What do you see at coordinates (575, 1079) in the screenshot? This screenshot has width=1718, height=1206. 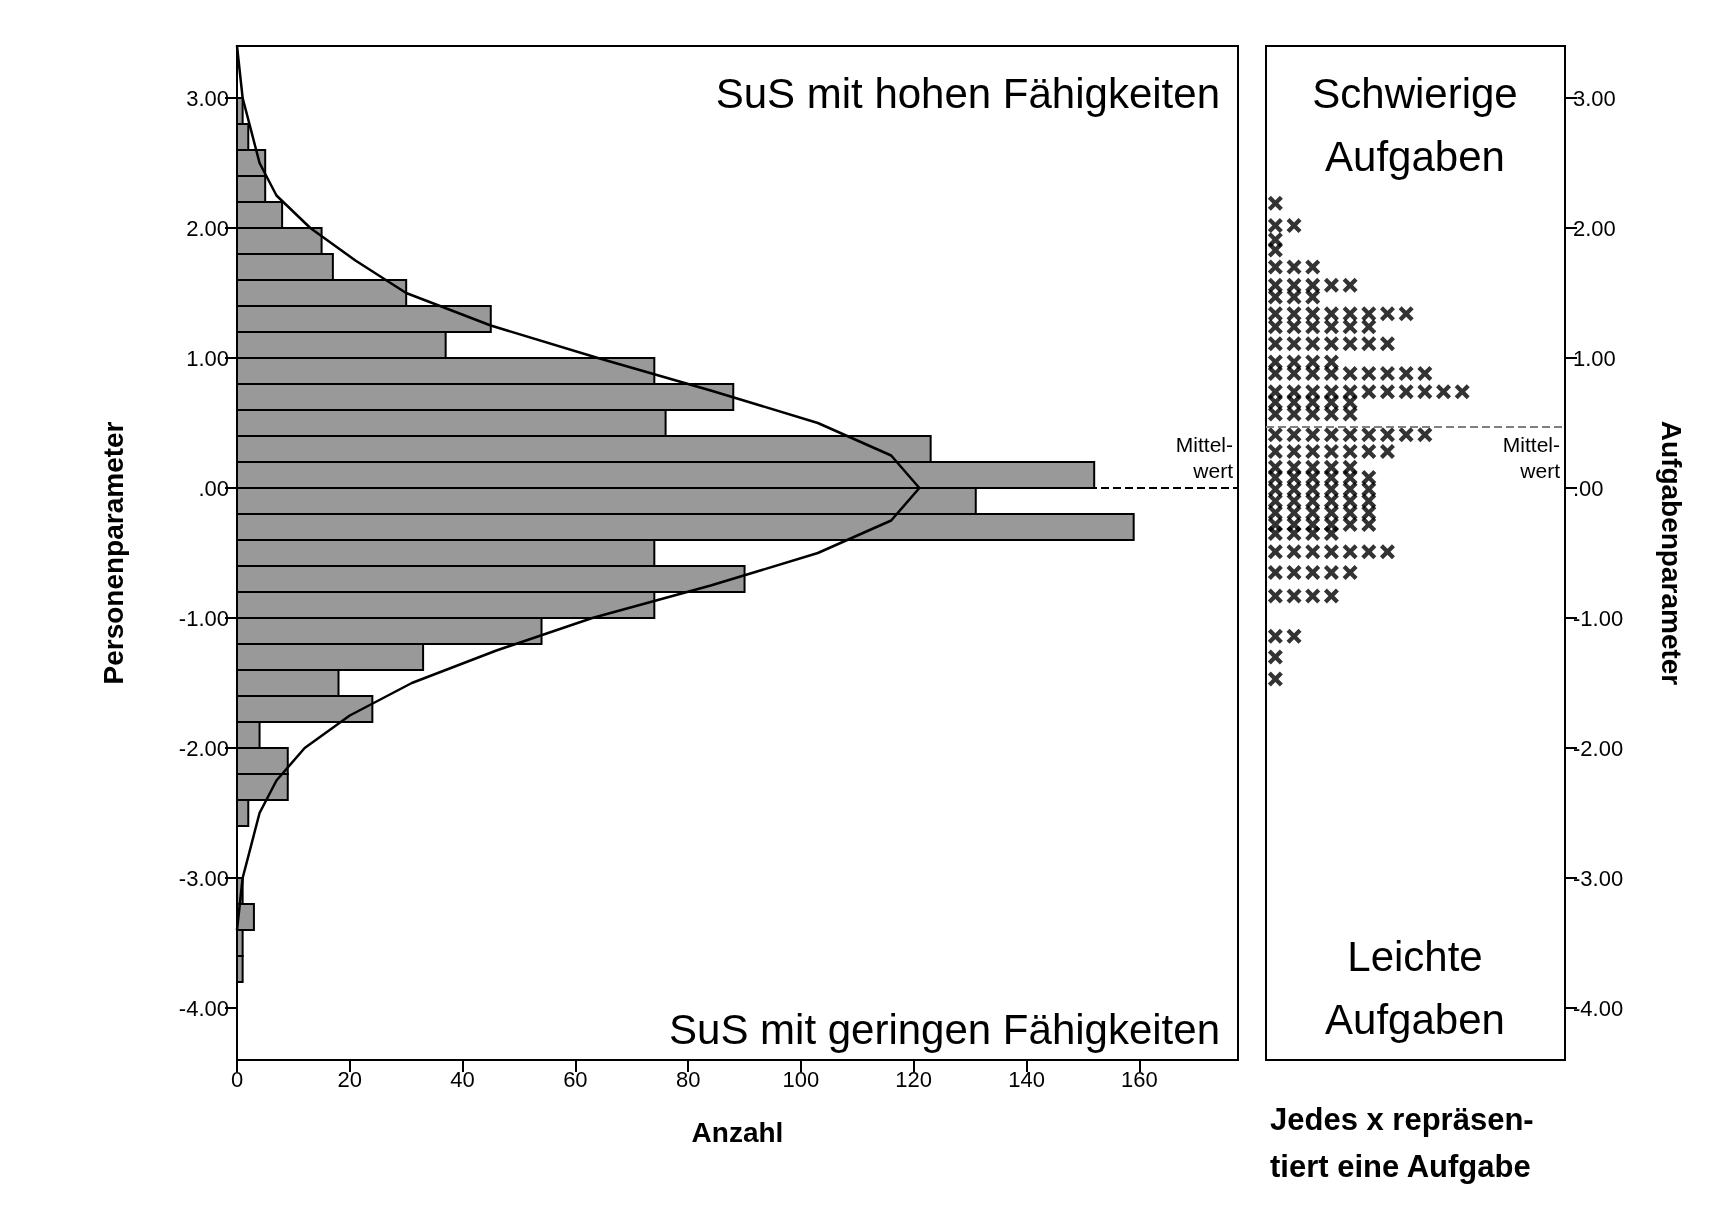 I see `x-tick-label: 60` at bounding box center [575, 1079].